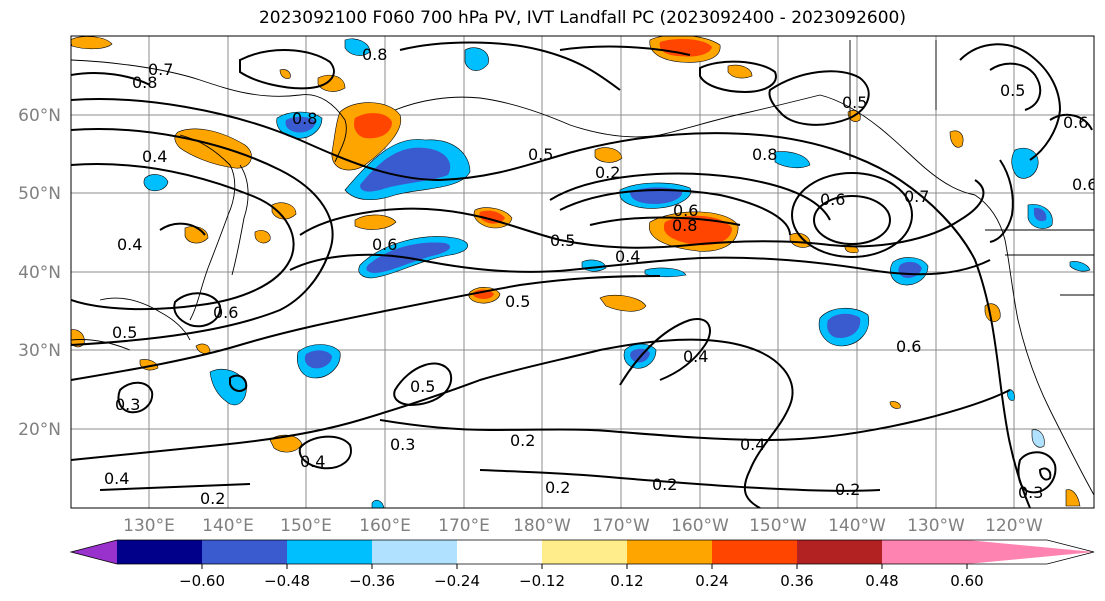 Image resolution: width=1105 pixels, height=601 pixels. What do you see at coordinates (857, 526) in the screenshot?
I see `lon-label: 140°W` at bounding box center [857, 526].